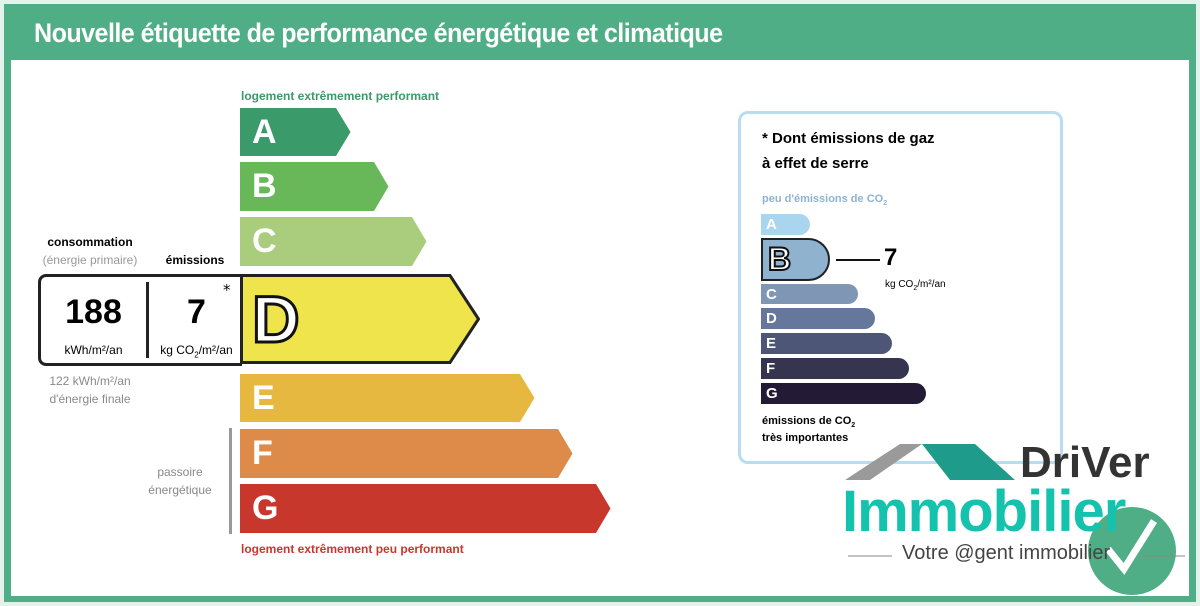 The width and height of the screenshot is (1200, 606). What do you see at coordinates (180, 490) in the screenshot?
I see `passoire-label-2: énergétique` at bounding box center [180, 490].